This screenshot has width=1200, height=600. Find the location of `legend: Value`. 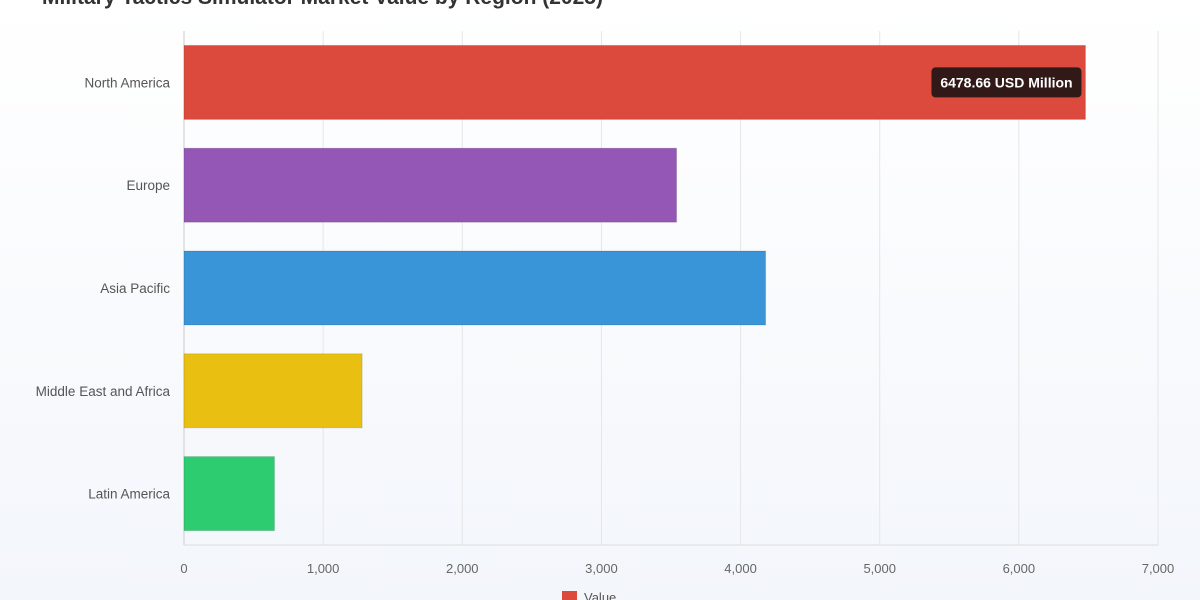

legend: Value is located at coordinates (589, 595).